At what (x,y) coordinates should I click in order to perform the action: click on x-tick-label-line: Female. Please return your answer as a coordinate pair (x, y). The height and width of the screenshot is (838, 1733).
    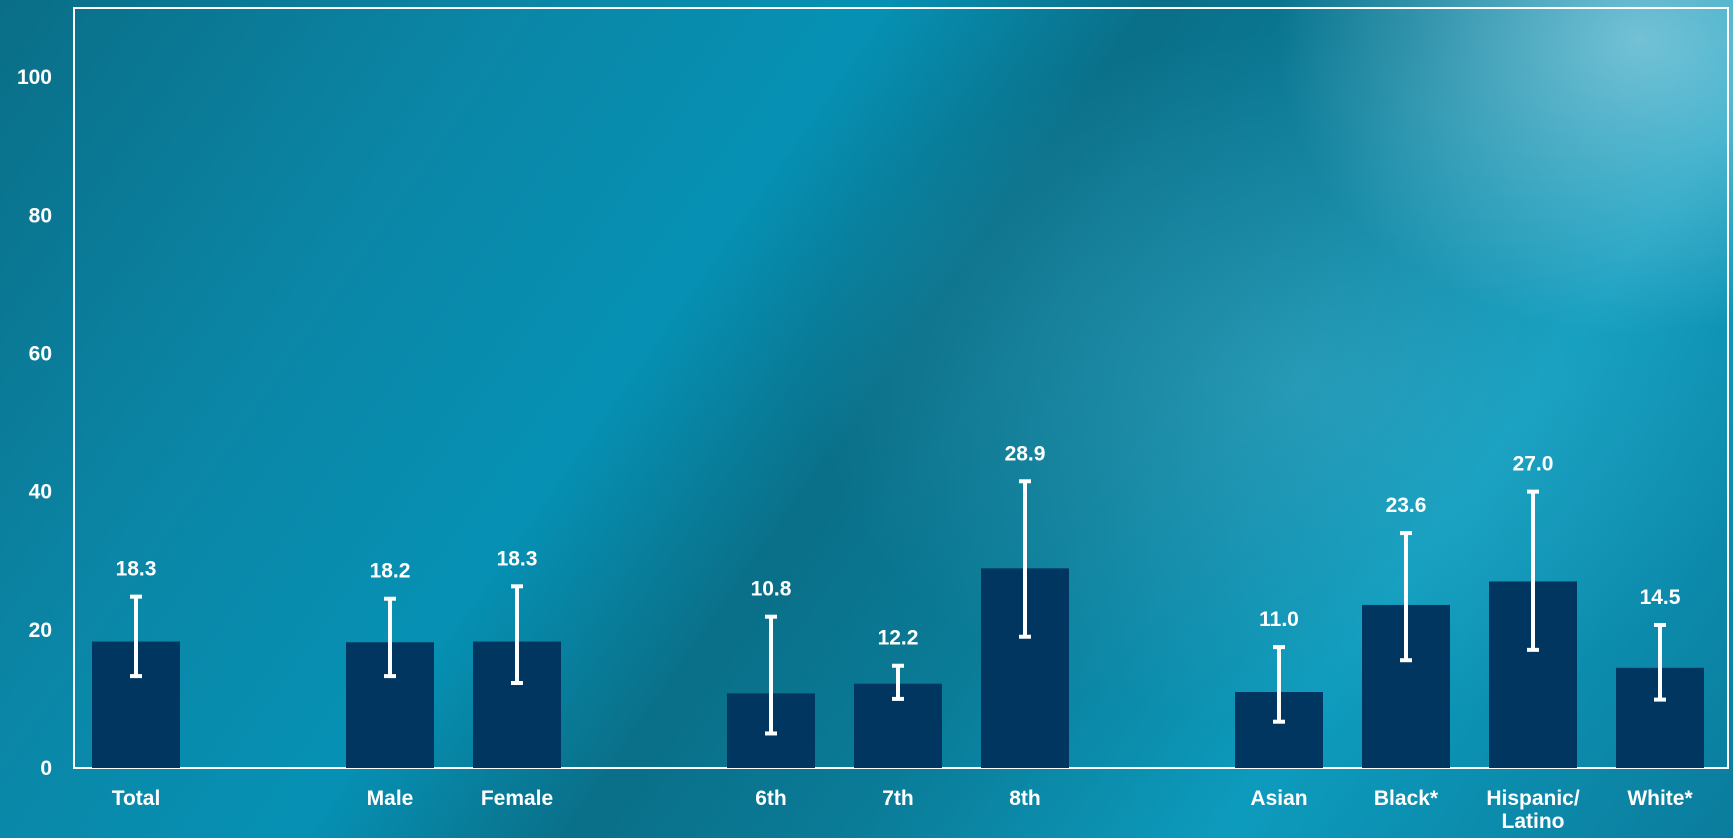
    Looking at the image, I should click on (517, 798).